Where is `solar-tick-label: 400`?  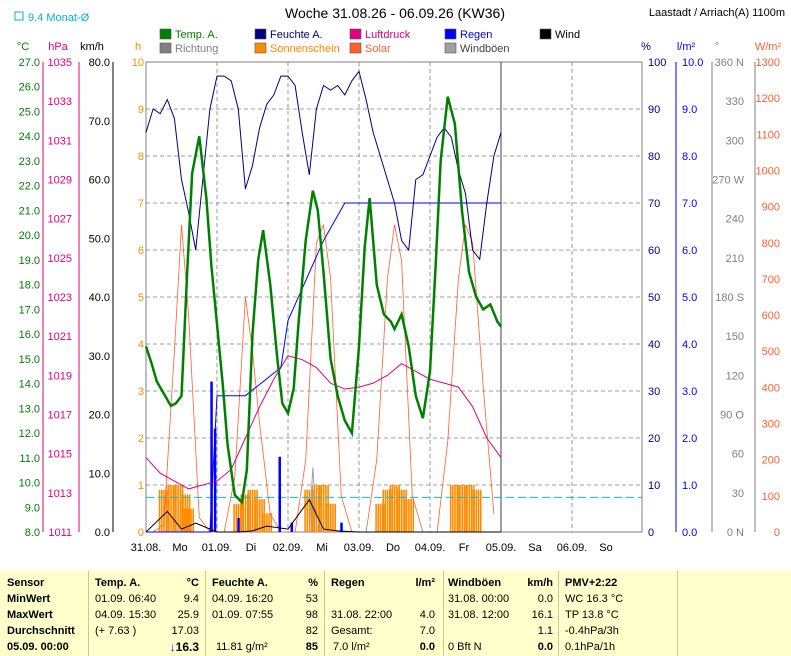 solar-tick-label: 400 is located at coordinates (771, 388).